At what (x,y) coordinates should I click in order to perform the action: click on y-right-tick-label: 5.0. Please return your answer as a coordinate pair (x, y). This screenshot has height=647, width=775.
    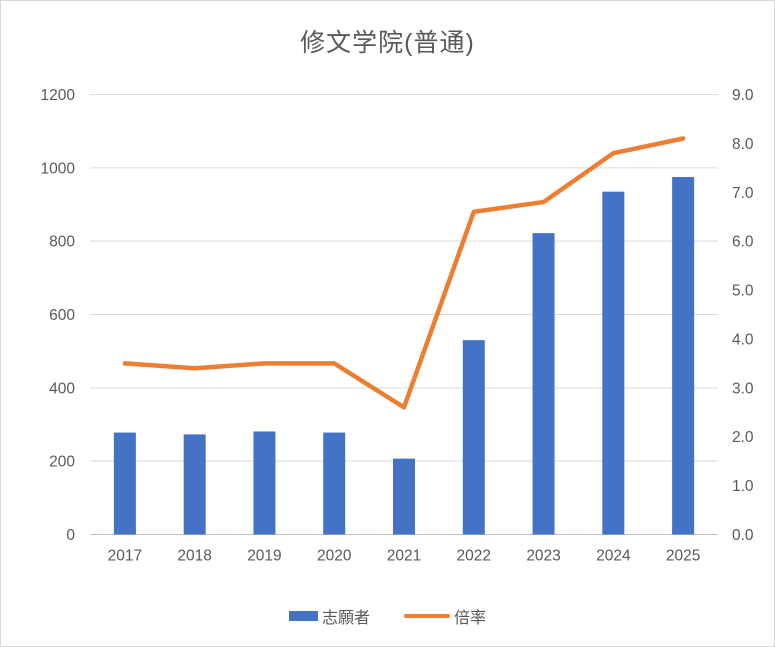
    Looking at the image, I should click on (743, 291).